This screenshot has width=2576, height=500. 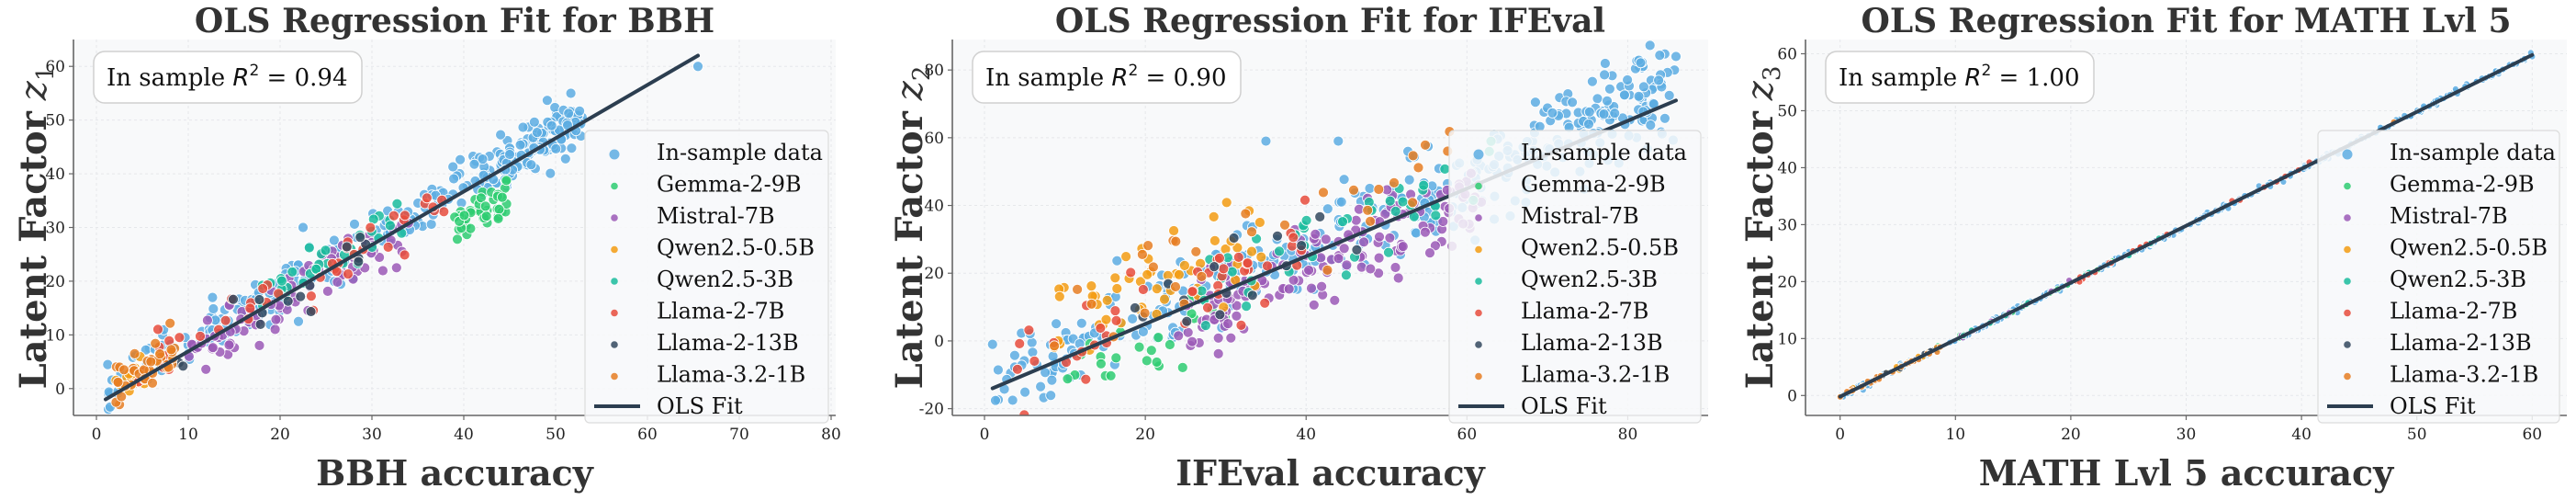 I want to click on x-tick-label: 50, so click(x=2417, y=435).